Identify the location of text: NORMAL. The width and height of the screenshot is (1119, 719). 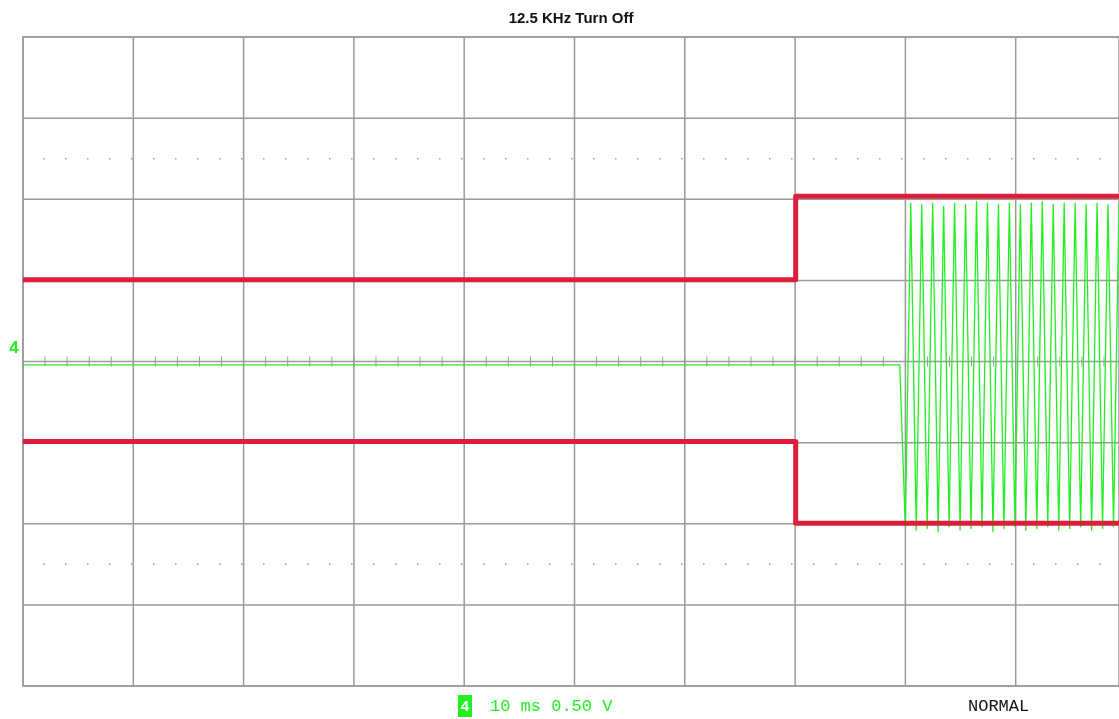
(999, 706).